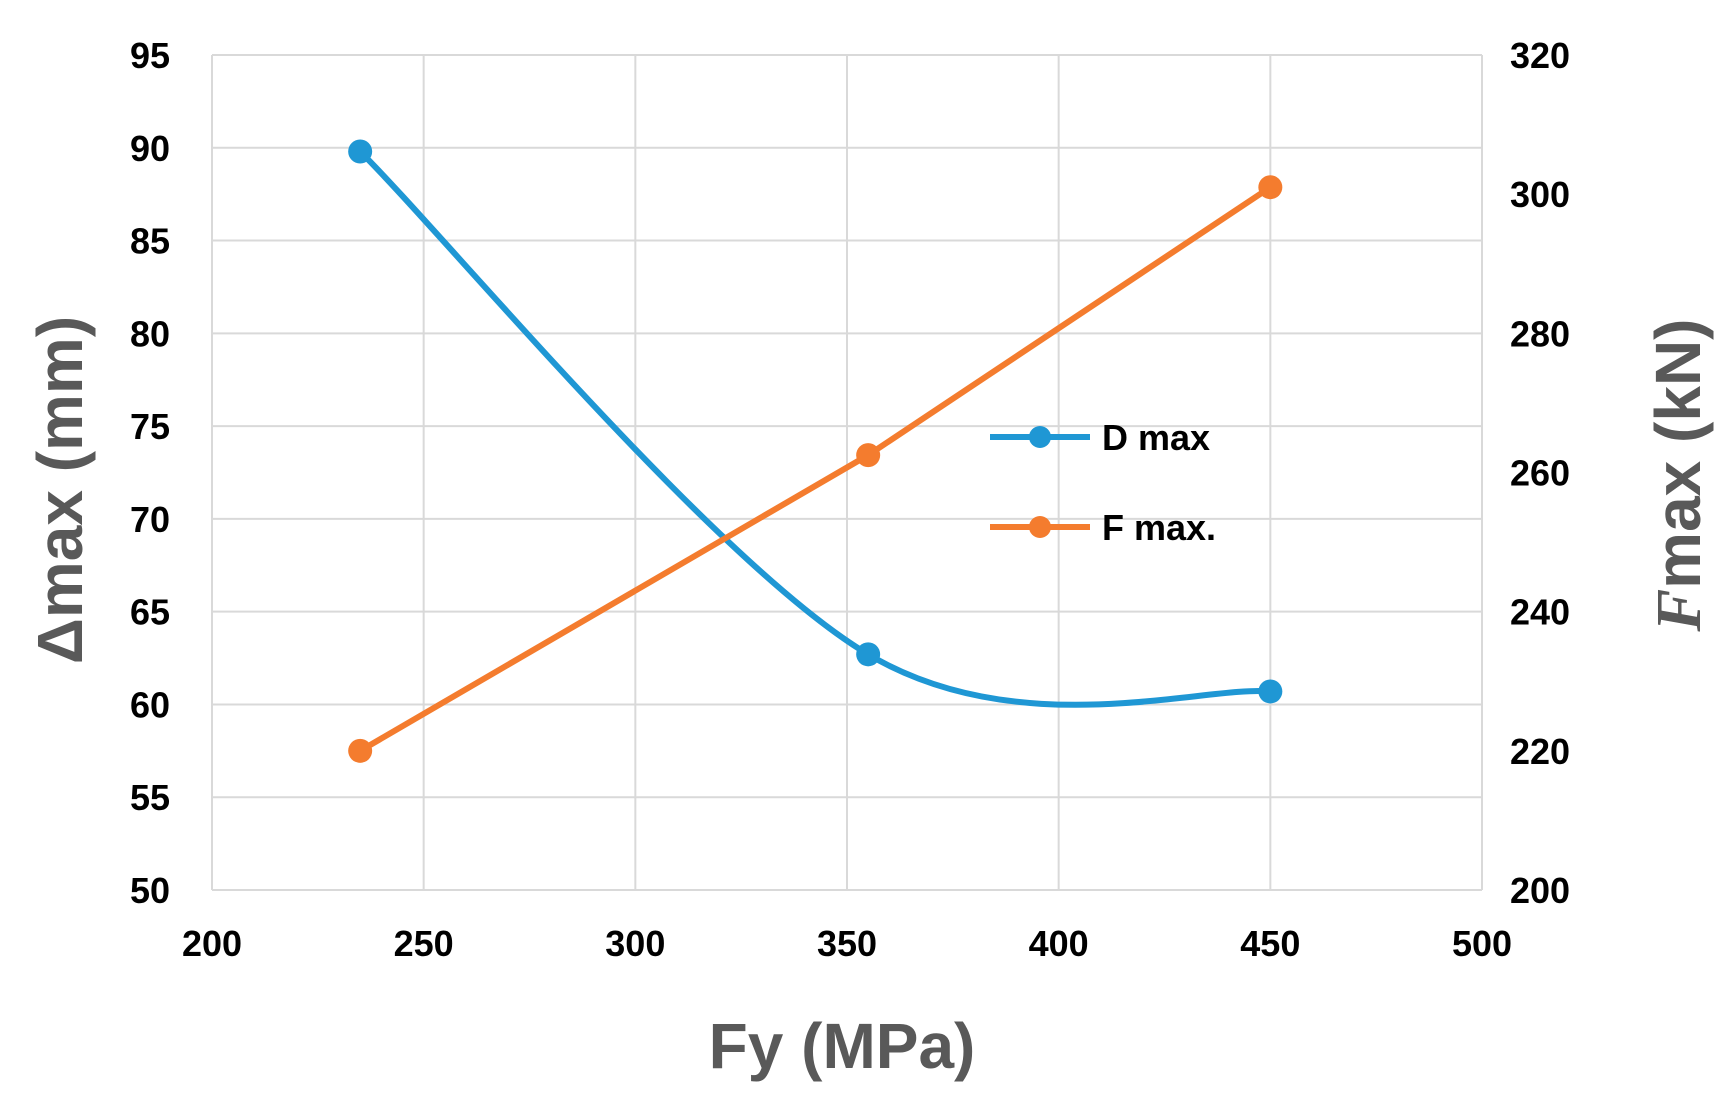 The height and width of the screenshot is (1107, 1735). Describe the element at coordinates (1482, 943) in the screenshot. I see `x-tick-label: 500` at that location.